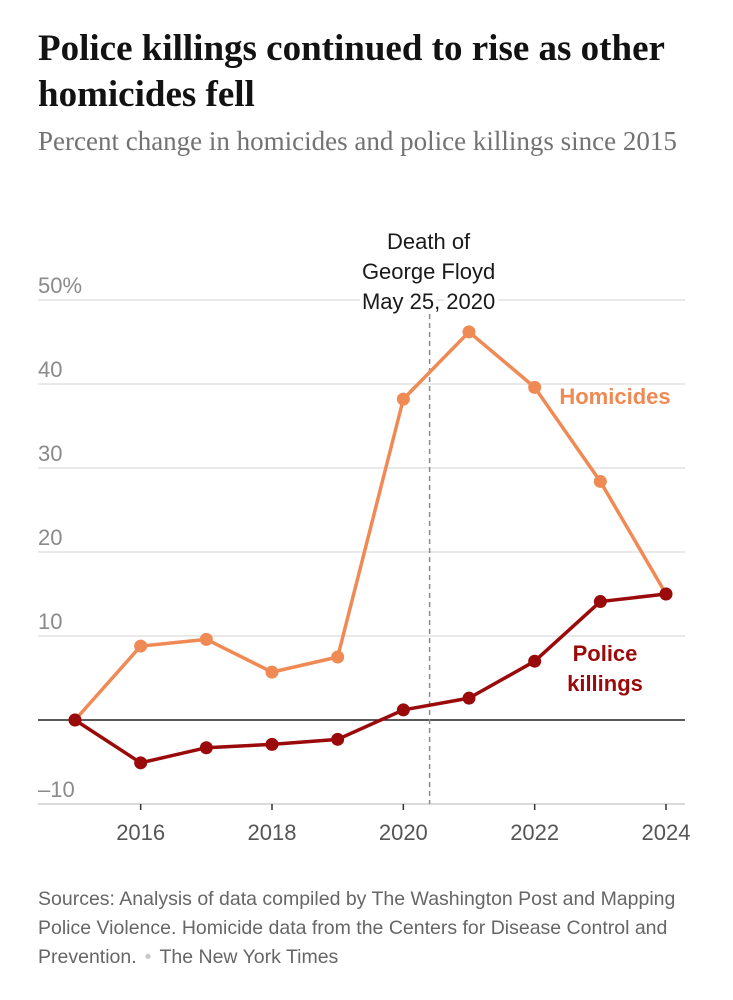 Image resolution: width=733 pixels, height=1000 pixels. I want to click on series-label: Police, so click(605, 653).